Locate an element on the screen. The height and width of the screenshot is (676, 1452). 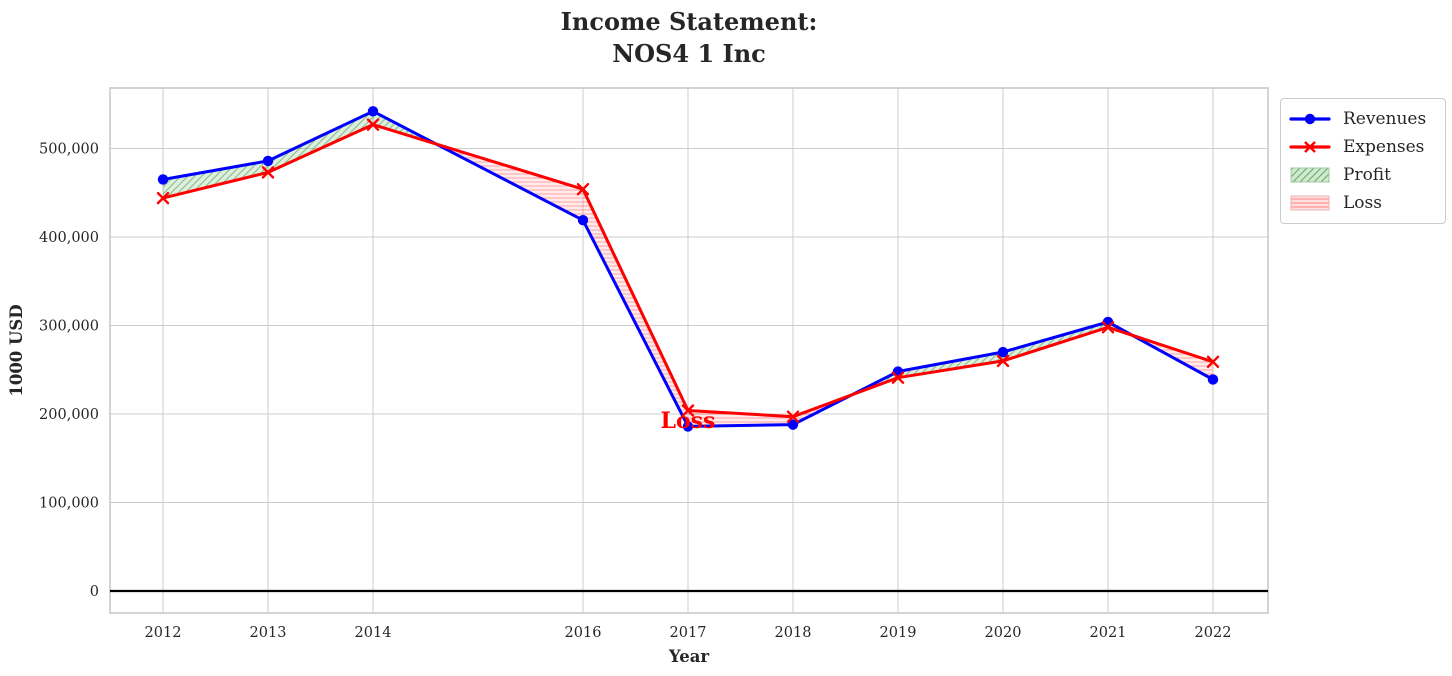
chart-title-line1: Income Statement: is located at coordinates (689, 21).